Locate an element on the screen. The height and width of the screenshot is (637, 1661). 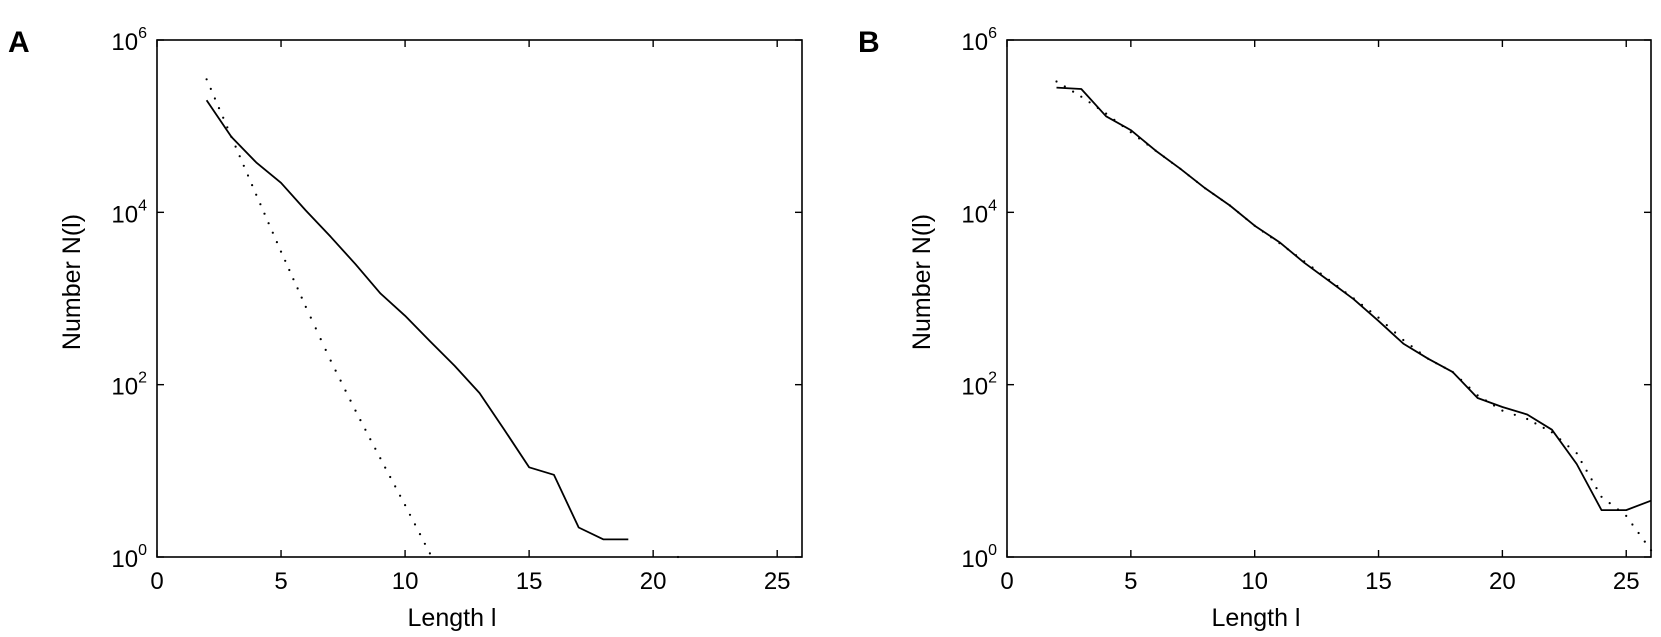
y-tick-label: 10⁶ is located at coordinates (979, 40).